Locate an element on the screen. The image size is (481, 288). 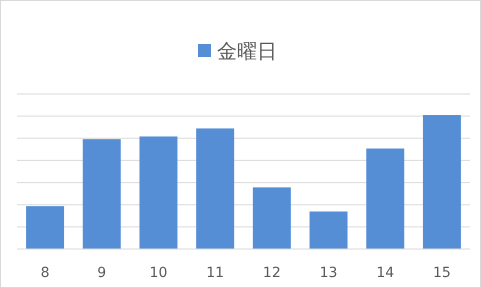
x-tick-label: 15 is located at coordinates (442, 273).